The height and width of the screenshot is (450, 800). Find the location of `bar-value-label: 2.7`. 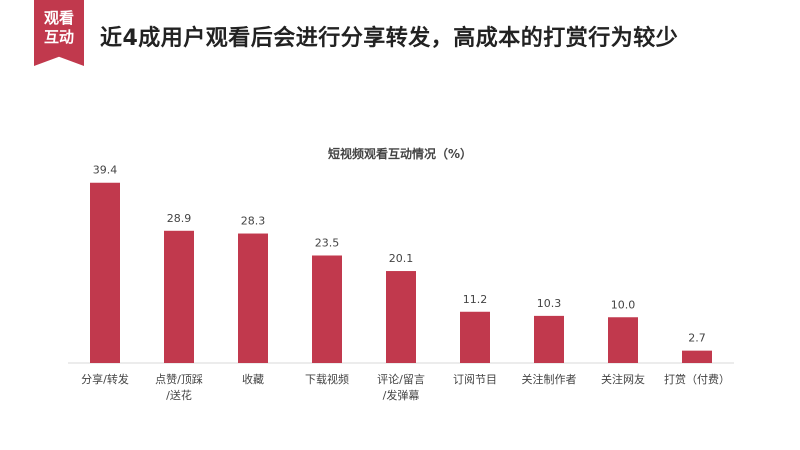

bar-value-label: 2.7 is located at coordinates (697, 338).